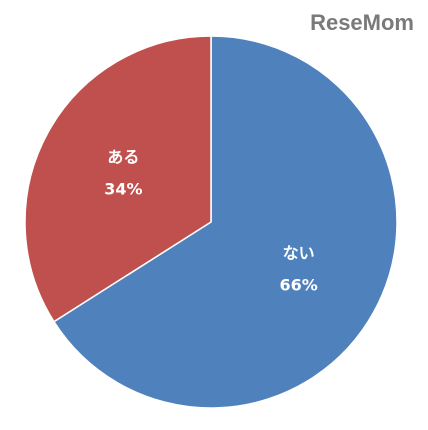 Image resolution: width=428 pixels, height=430 pixels. I want to click on slice-value-label: 34%, so click(123, 188).